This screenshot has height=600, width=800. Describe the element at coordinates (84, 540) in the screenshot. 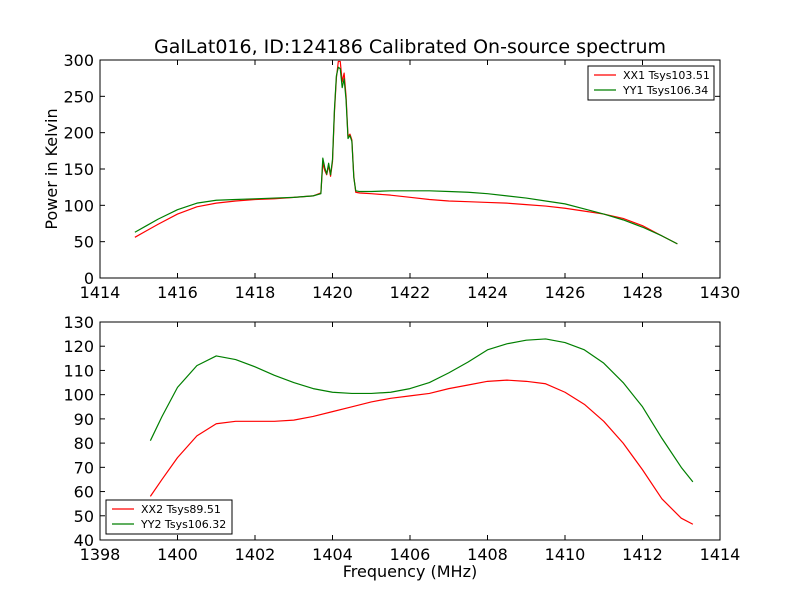

I see `y-tick-label: 40` at that location.